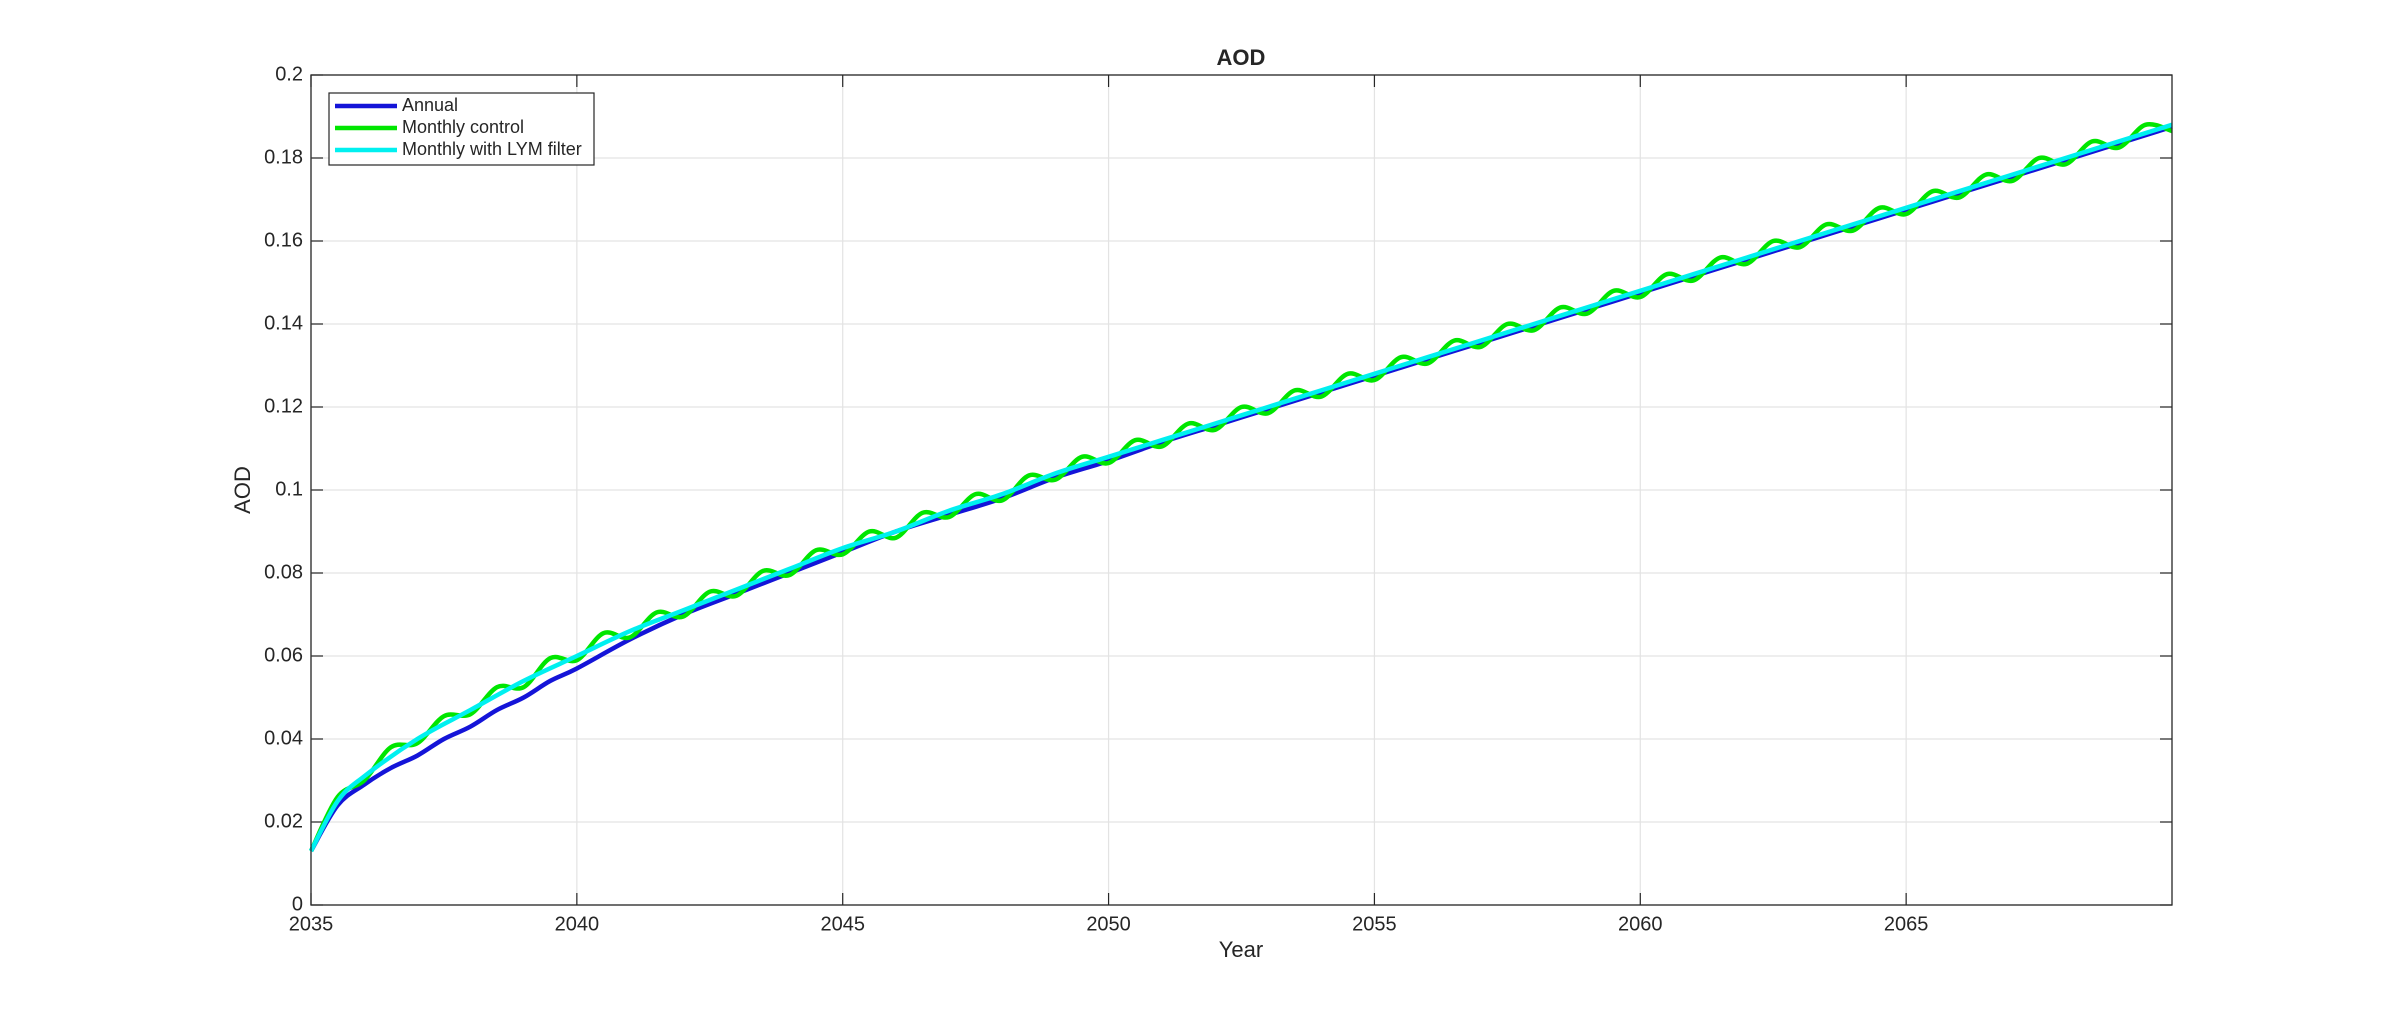  Describe the element at coordinates (289, 74) in the screenshot. I see `y-tick-label: 0.2` at that location.